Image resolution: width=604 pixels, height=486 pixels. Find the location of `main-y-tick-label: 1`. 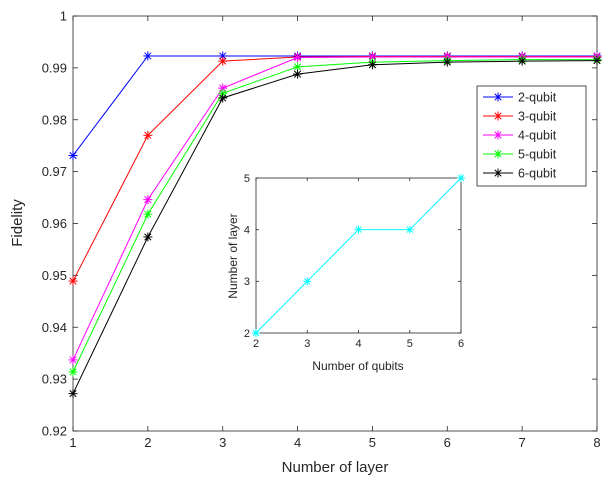

main-y-tick-label: 1 is located at coordinates (63, 16).